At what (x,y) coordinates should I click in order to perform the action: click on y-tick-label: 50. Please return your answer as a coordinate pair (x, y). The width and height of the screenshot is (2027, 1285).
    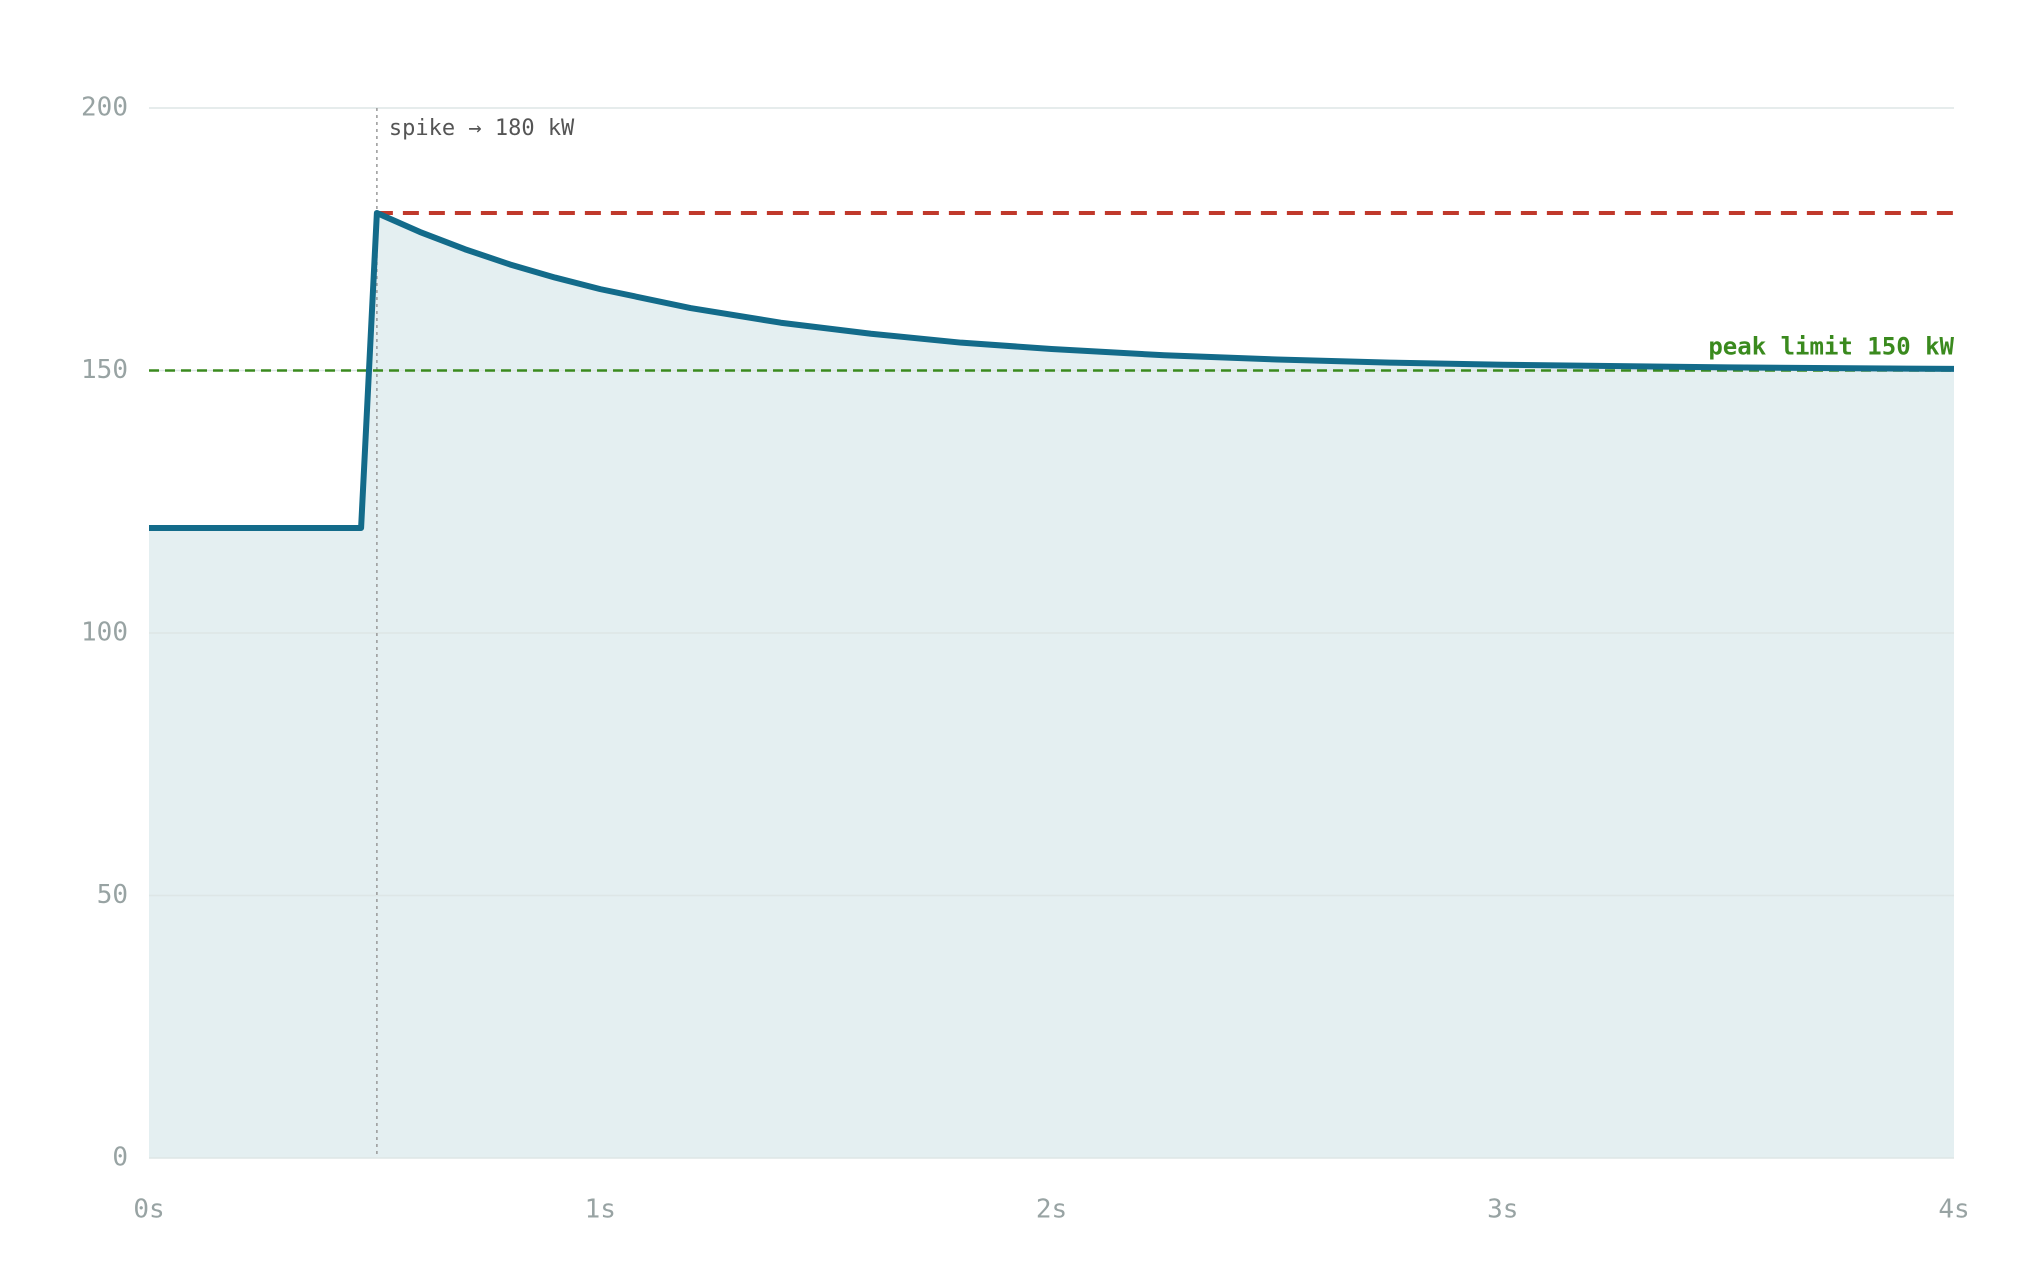
    Looking at the image, I should click on (112, 895).